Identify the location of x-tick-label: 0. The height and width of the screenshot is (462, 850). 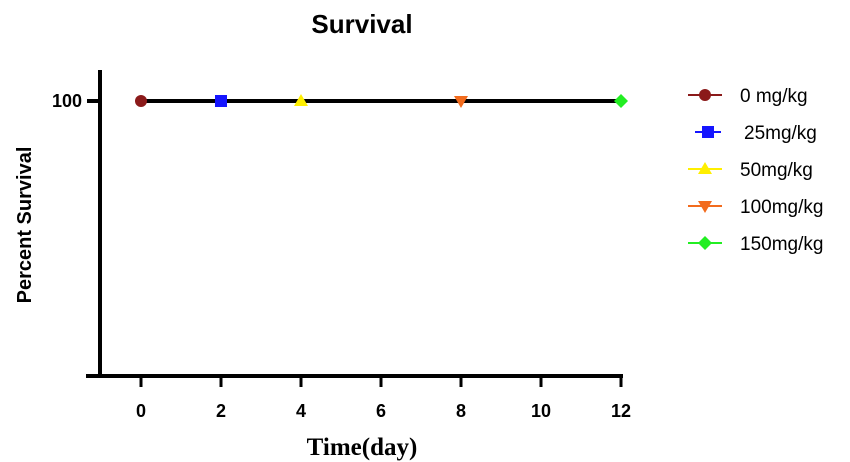
(141, 411).